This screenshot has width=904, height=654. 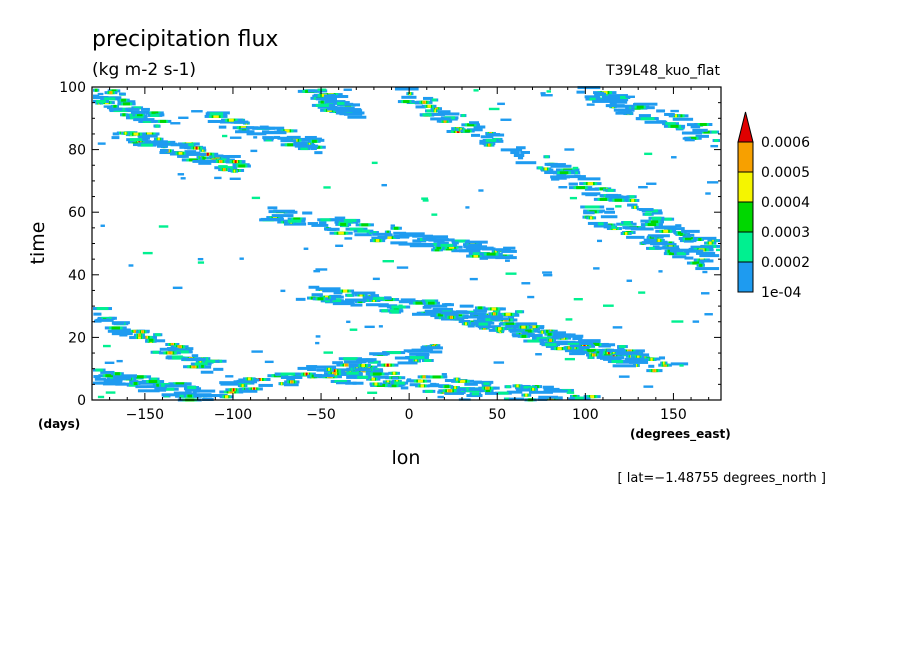 What do you see at coordinates (785, 143) in the screenshot?
I see `colorbar-level-label: 0.0006` at bounding box center [785, 143].